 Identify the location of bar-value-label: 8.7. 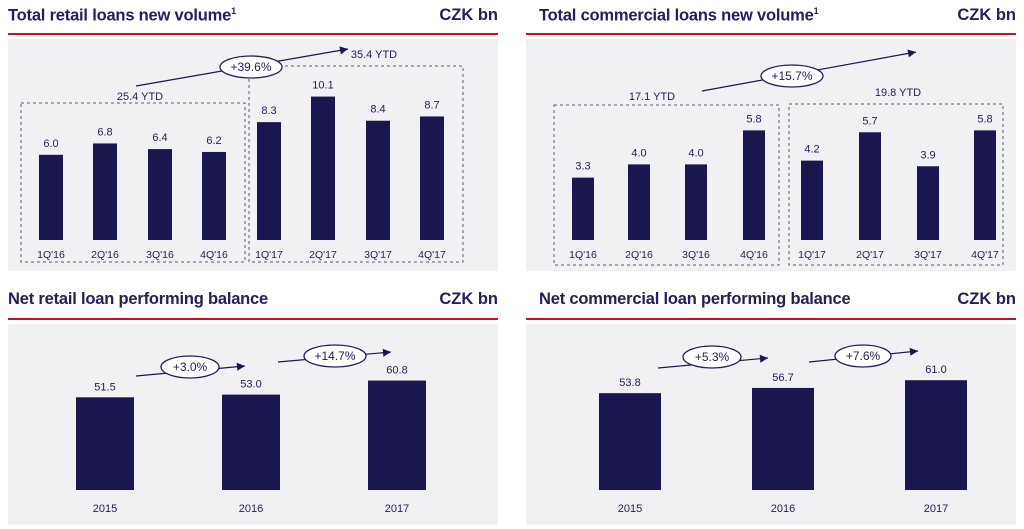
(431, 105).